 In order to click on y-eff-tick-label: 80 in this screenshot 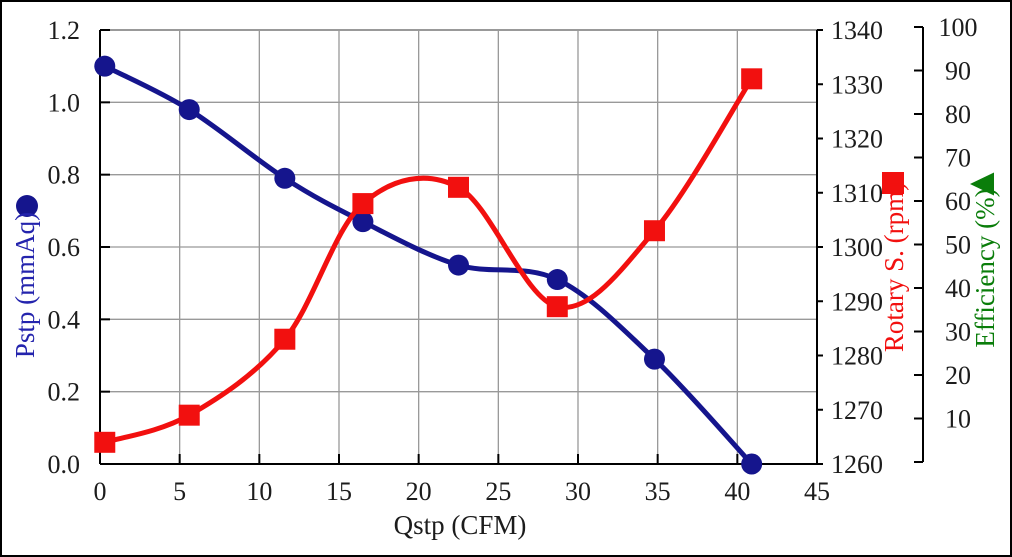, I will do `click(958, 114)`.